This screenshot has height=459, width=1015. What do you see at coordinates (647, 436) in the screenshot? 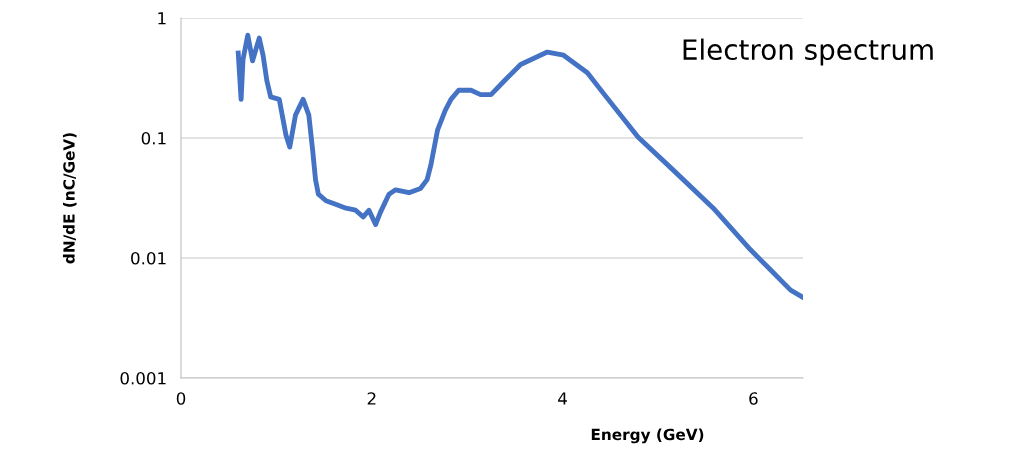
I see `x-axis-title: Energy (GeV)` at bounding box center [647, 436].